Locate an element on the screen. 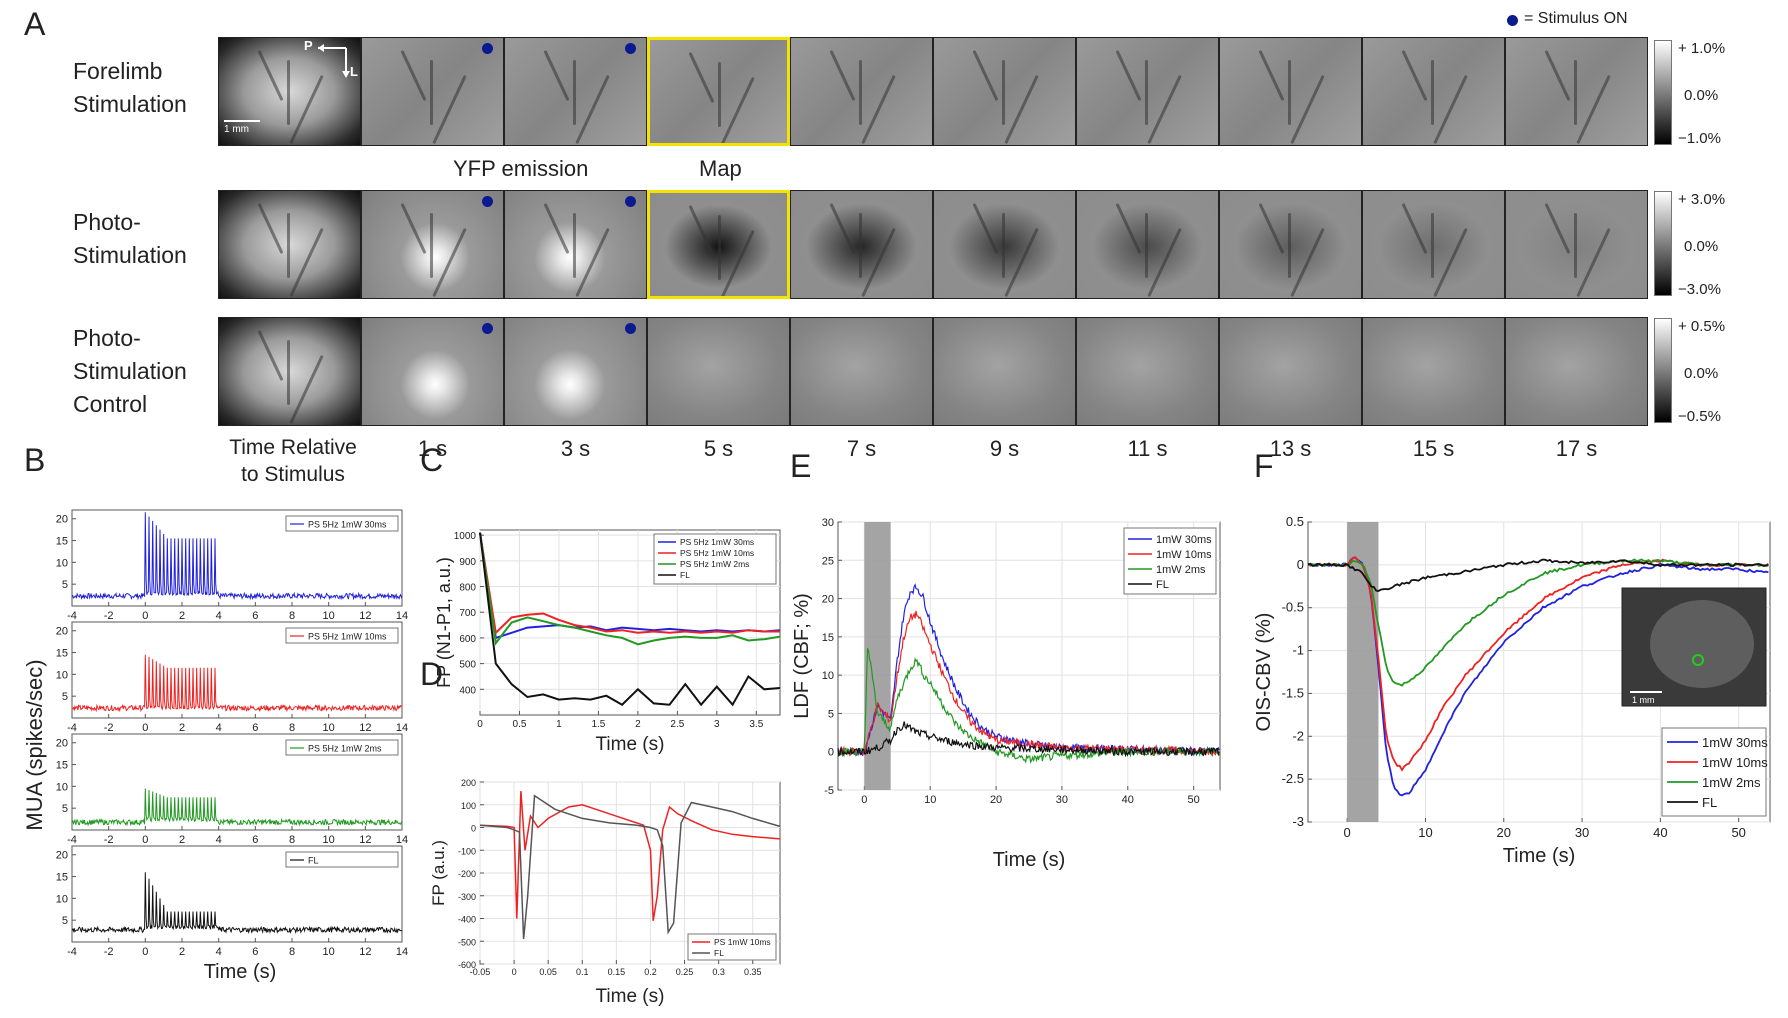 This screenshot has width=1788, height=1018. colorbar-label: 0.0% is located at coordinates (1701, 373).